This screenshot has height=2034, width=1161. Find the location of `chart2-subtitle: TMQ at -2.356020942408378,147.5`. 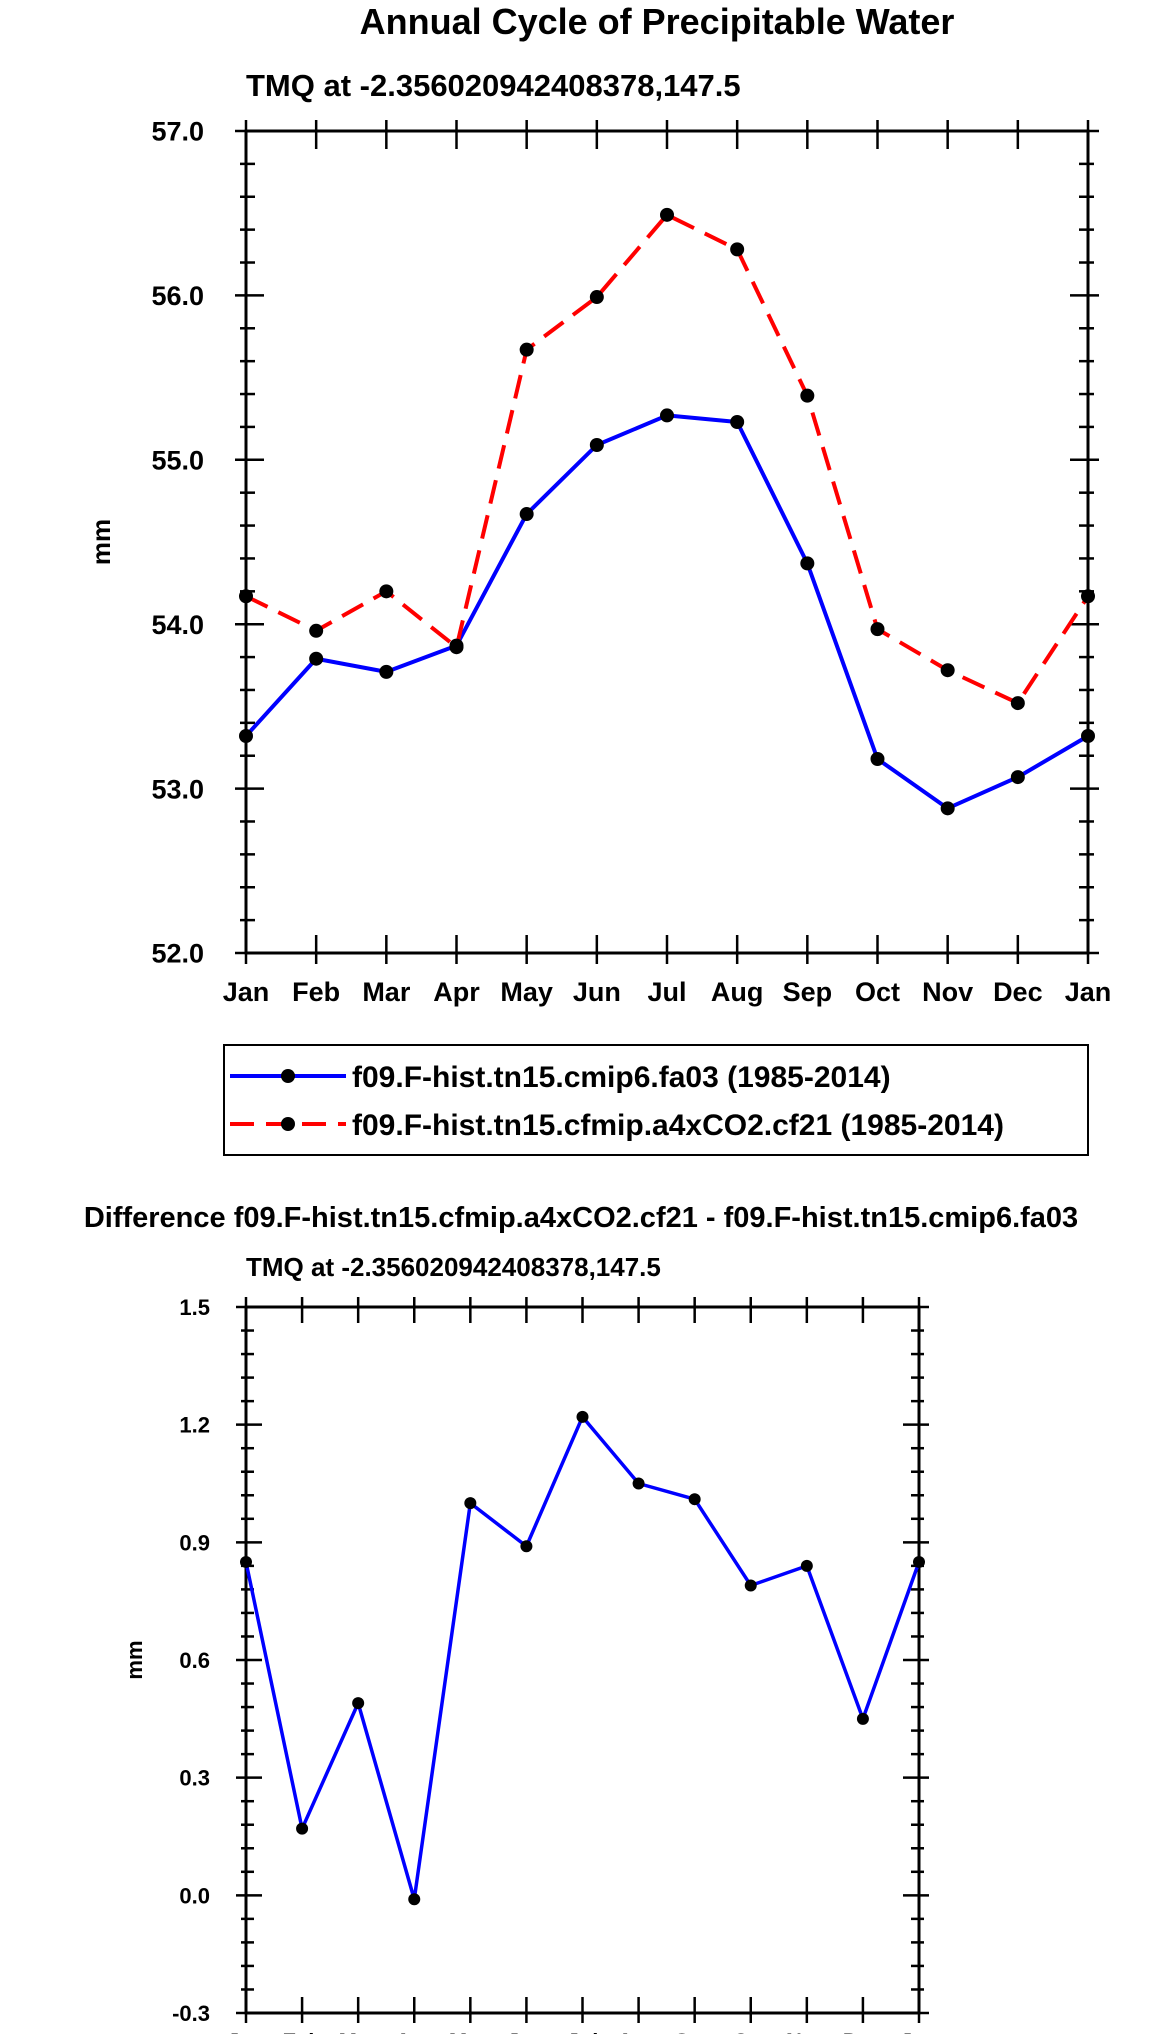

chart2-subtitle: TMQ at -2.356020942408378,147.5 is located at coordinates (453, 1267).